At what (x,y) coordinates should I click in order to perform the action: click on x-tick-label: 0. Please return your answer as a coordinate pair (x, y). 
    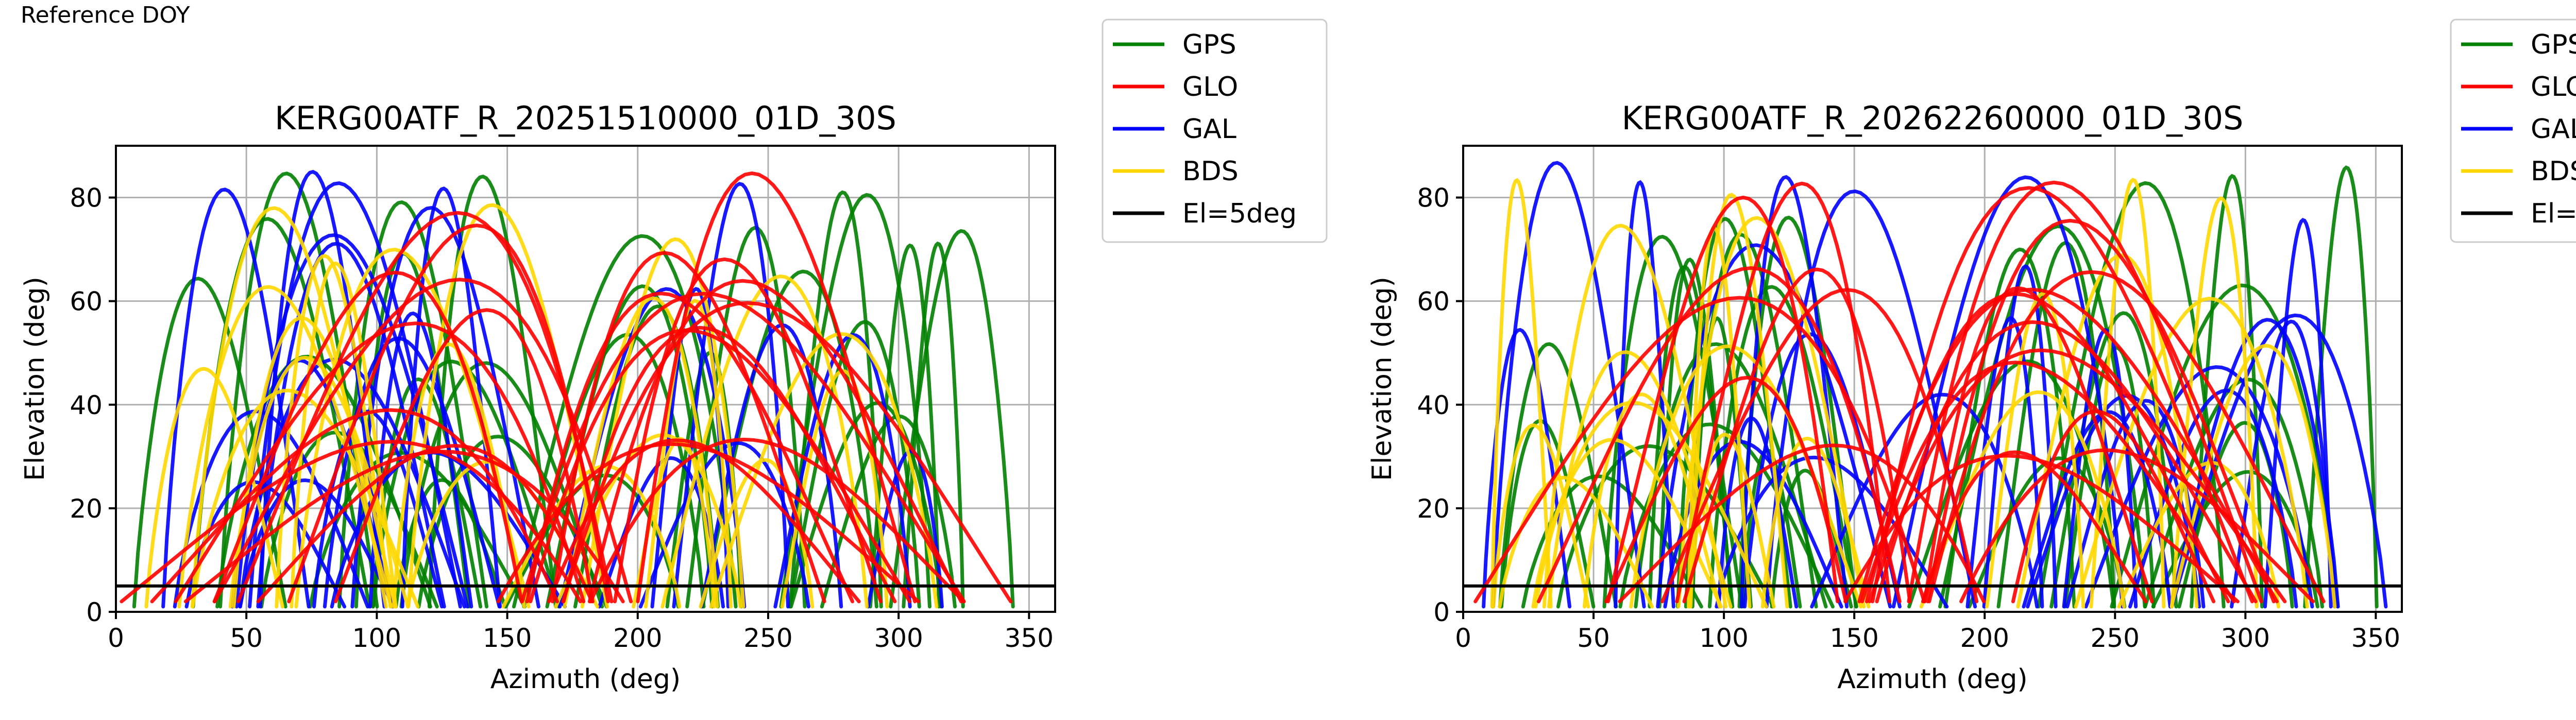
    Looking at the image, I should click on (1463, 638).